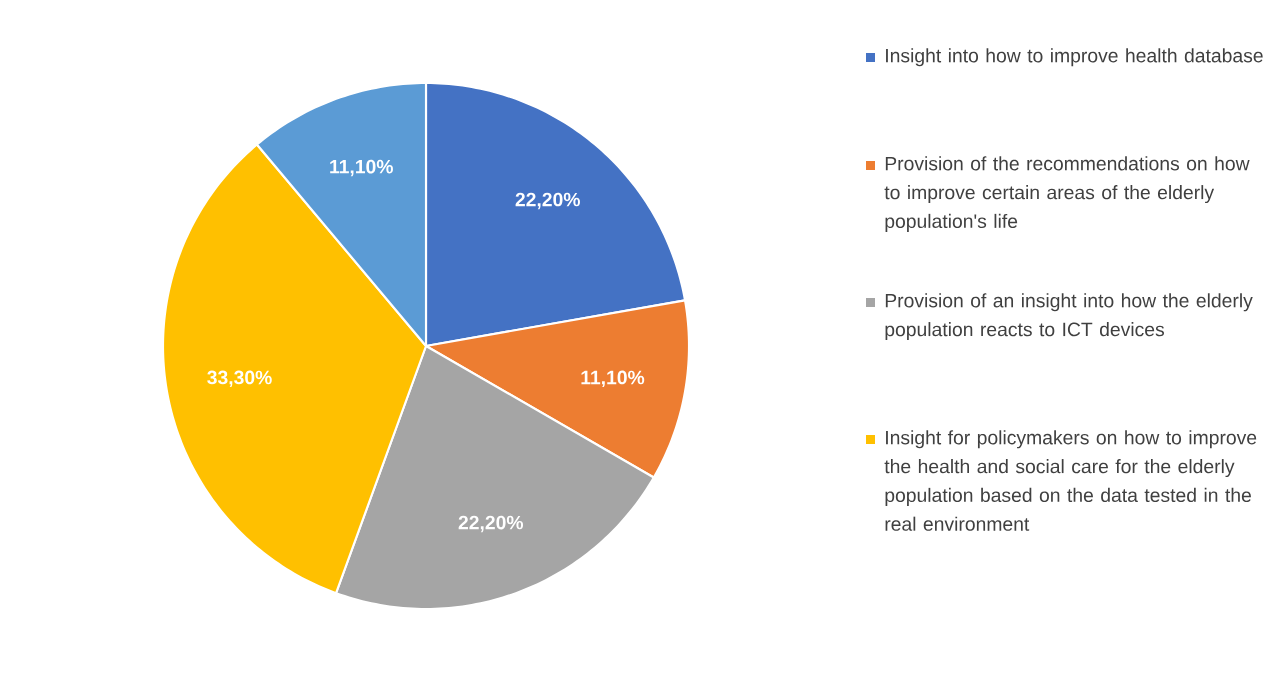 Image resolution: width=1284 pixels, height=676 pixels. Describe the element at coordinates (1070, 480) in the screenshot. I see `legend-label: Insight for policymakers on how to improve the health and social care for the elderly population based on the data tested in the real environment` at that location.